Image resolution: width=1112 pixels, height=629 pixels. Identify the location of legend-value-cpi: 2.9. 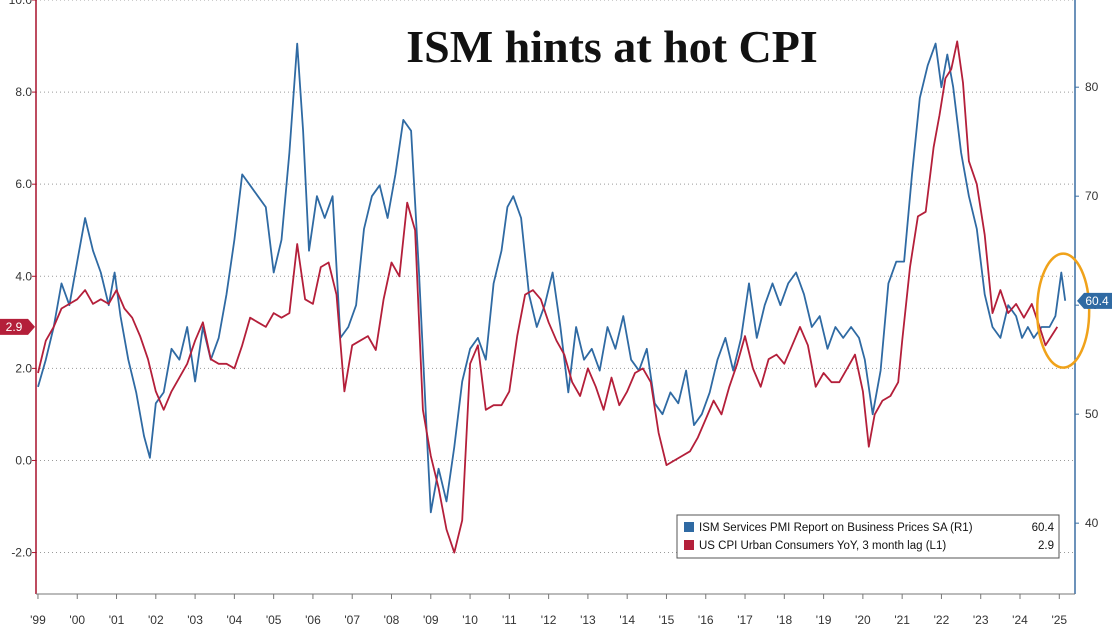
(1046, 546).